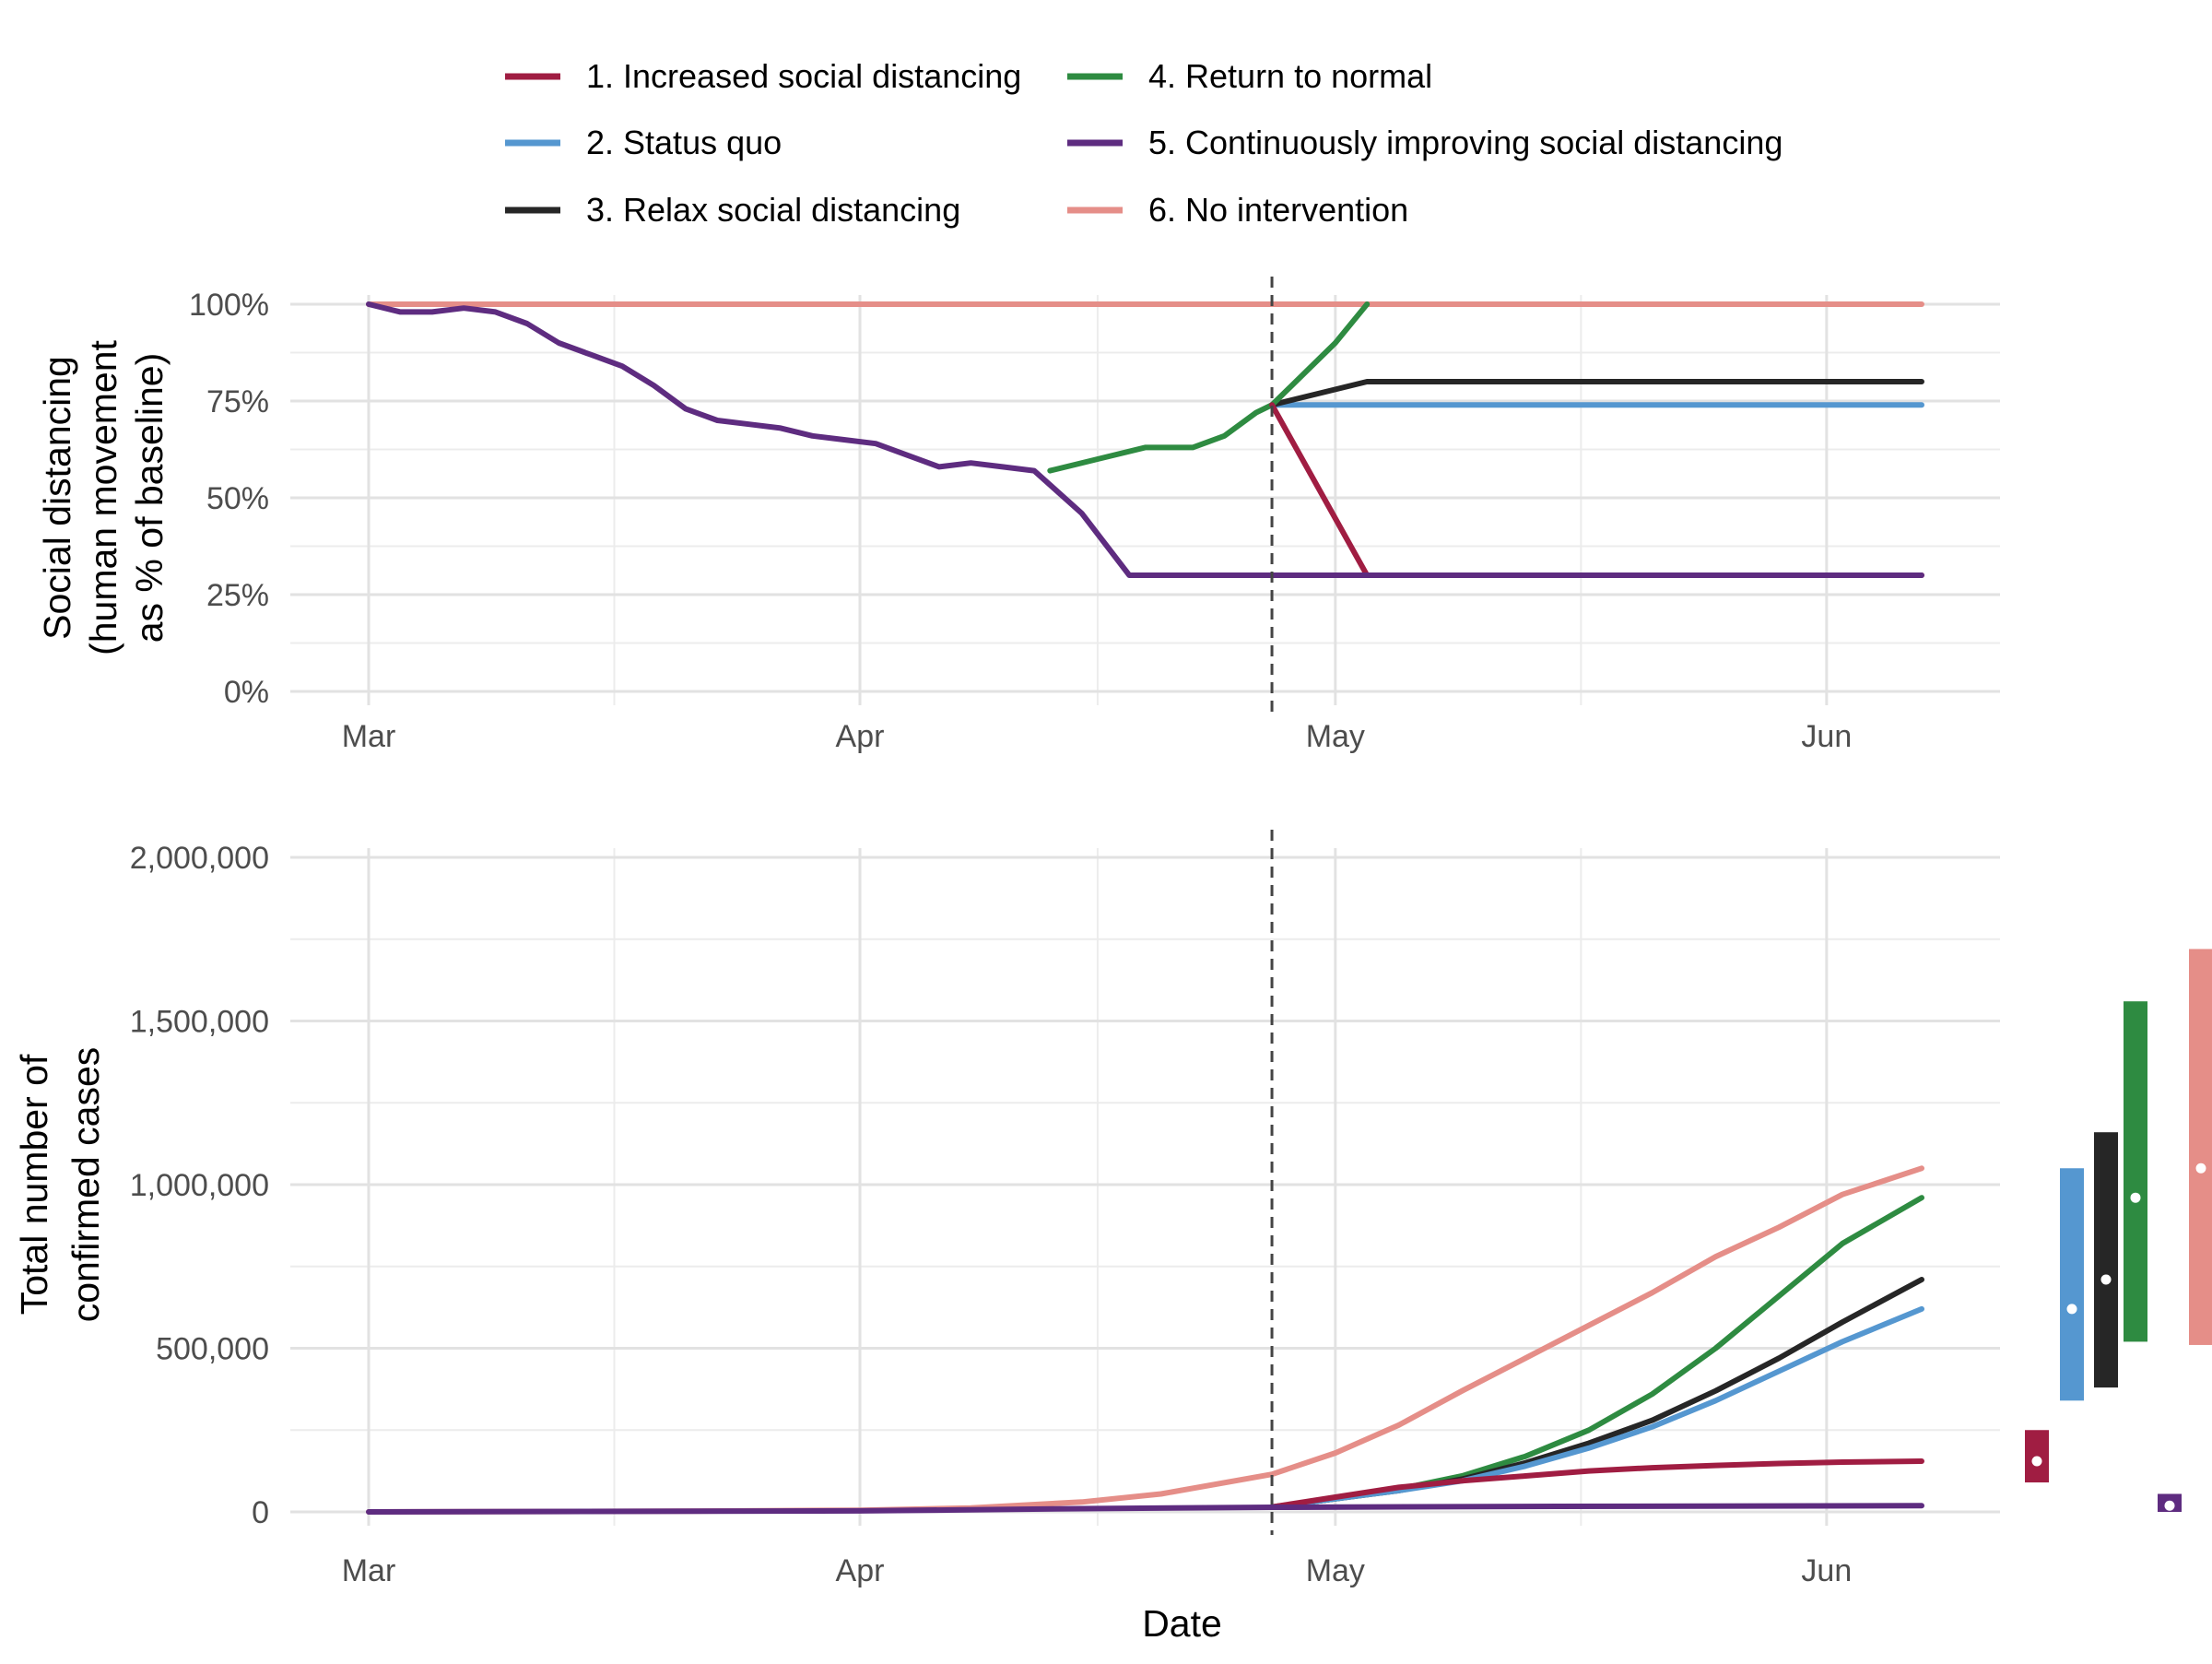 This screenshot has width=2212, height=1664. What do you see at coordinates (1335, 736) in the screenshot?
I see `panel0-xtick-label: May` at bounding box center [1335, 736].